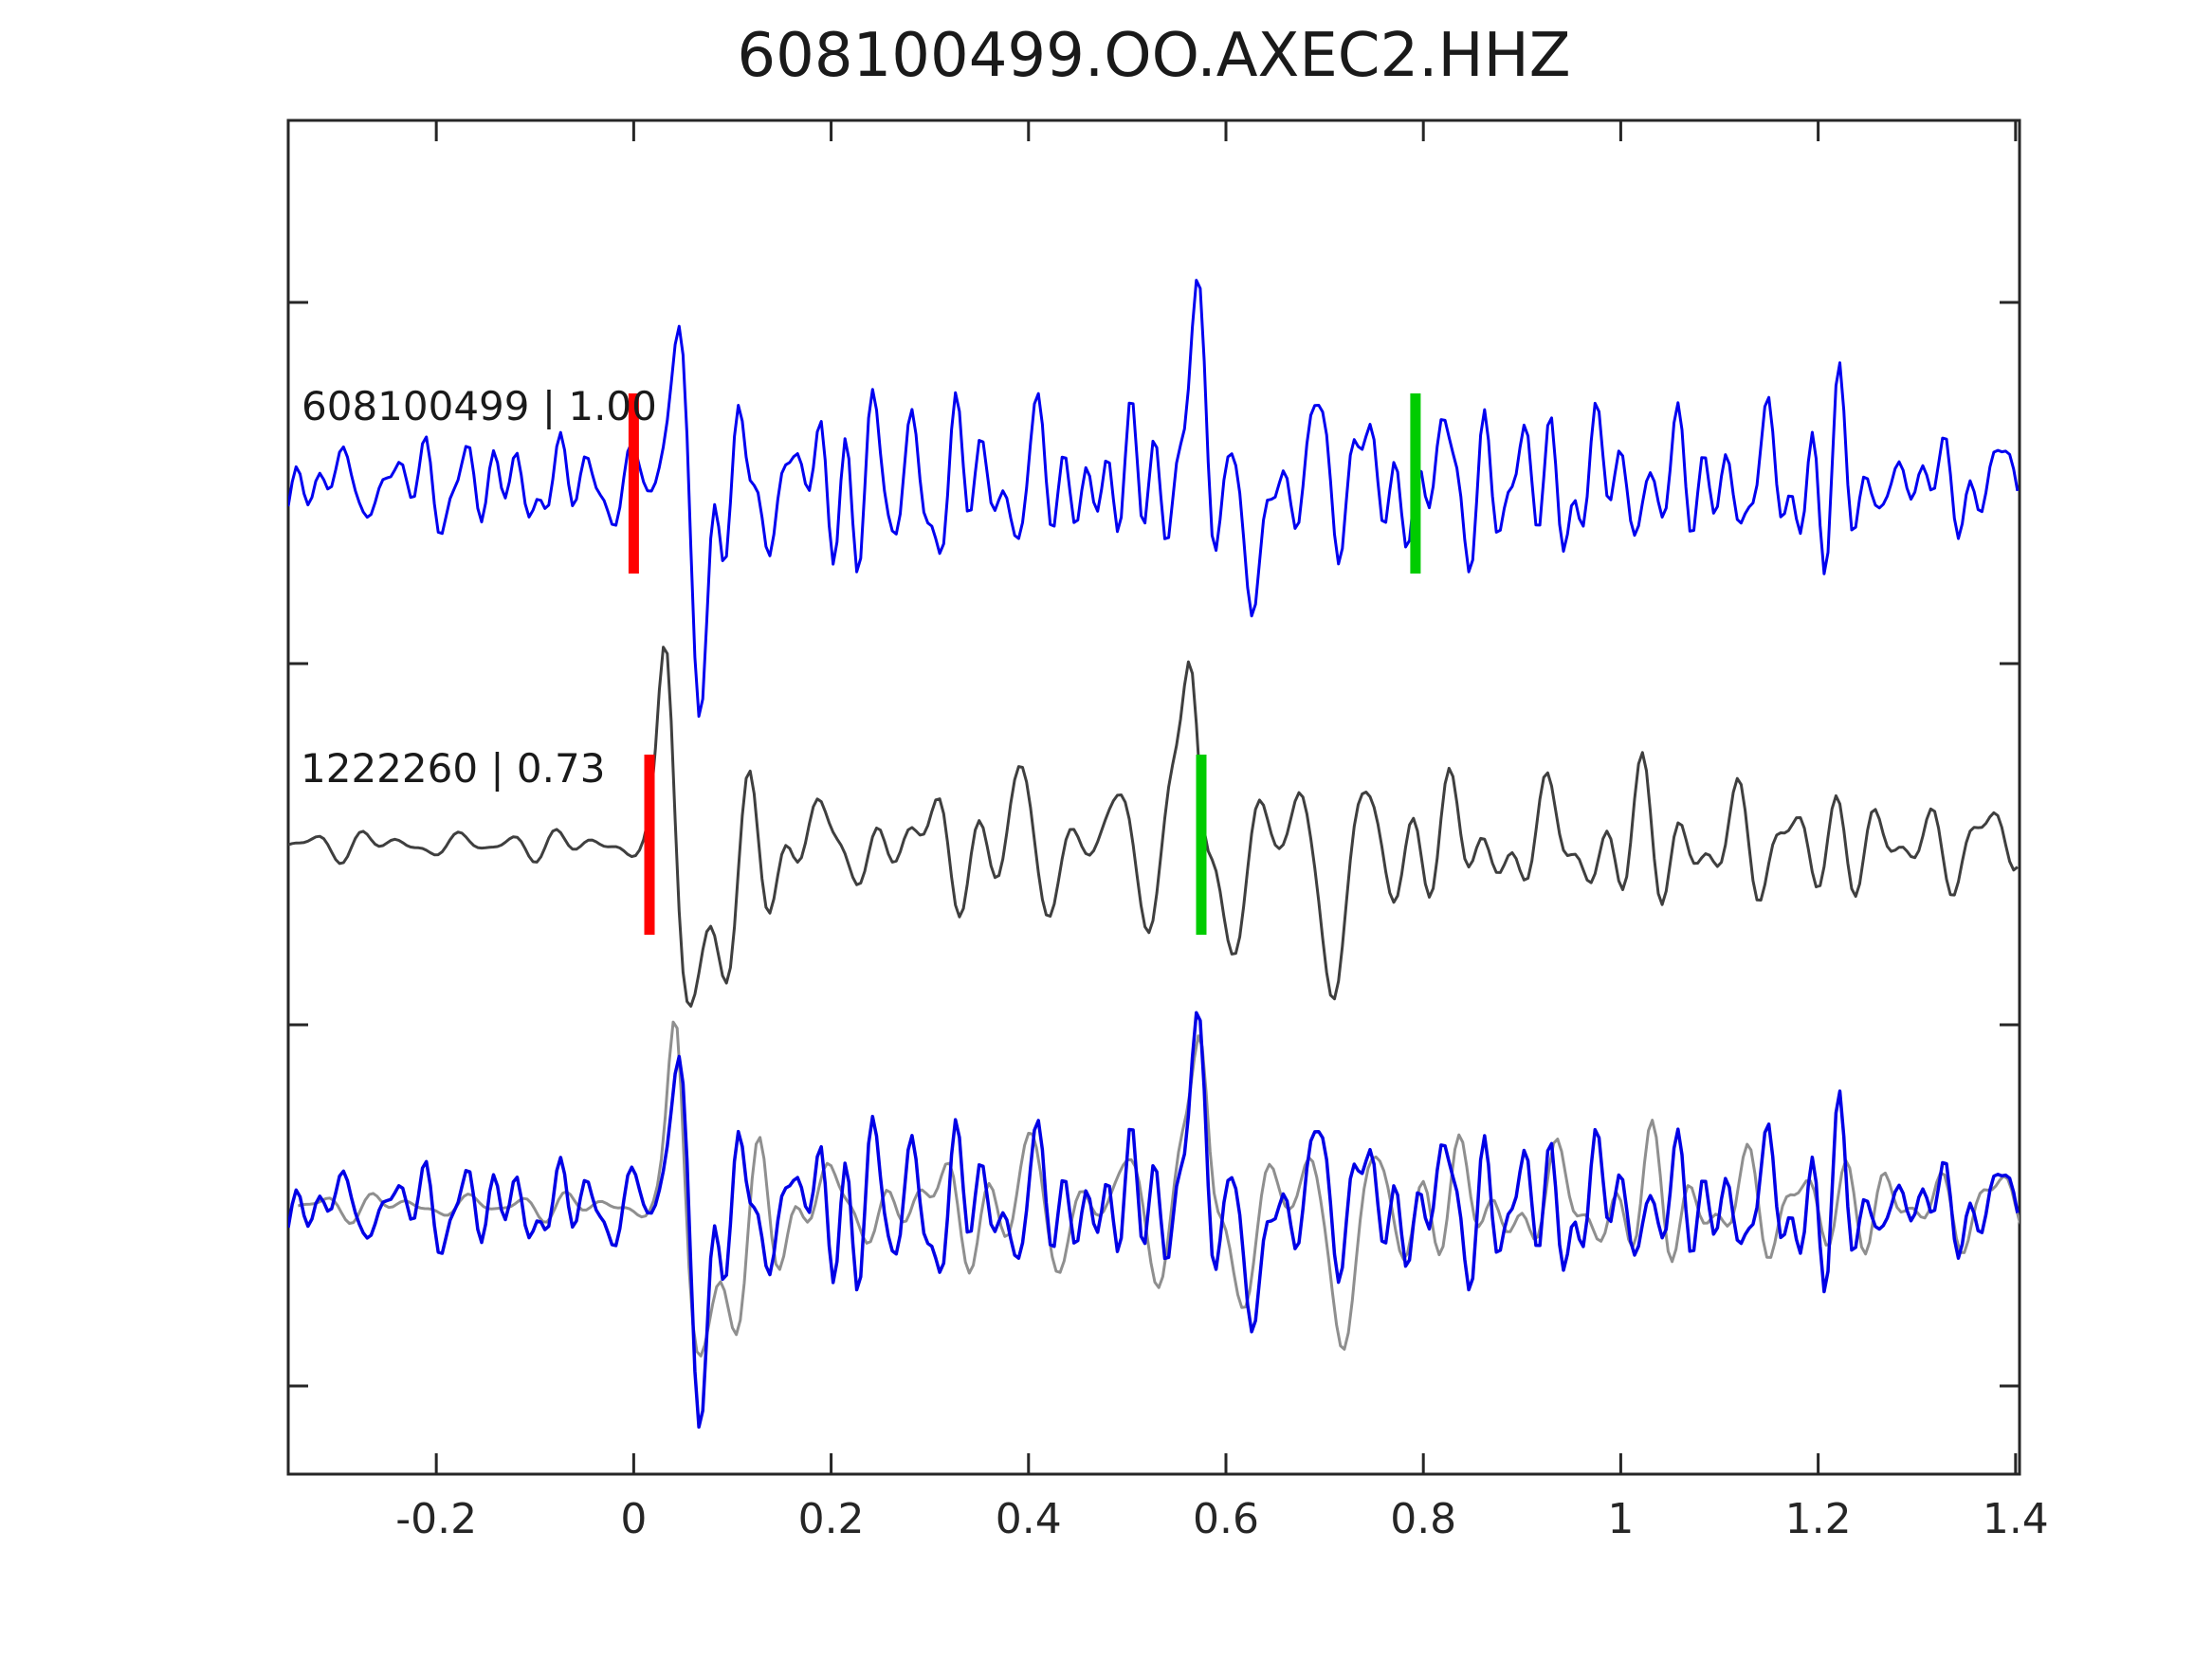  Describe the element at coordinates (1423, 1519) in the screenshot. I see `x-tick-label: 0.8` at that location.